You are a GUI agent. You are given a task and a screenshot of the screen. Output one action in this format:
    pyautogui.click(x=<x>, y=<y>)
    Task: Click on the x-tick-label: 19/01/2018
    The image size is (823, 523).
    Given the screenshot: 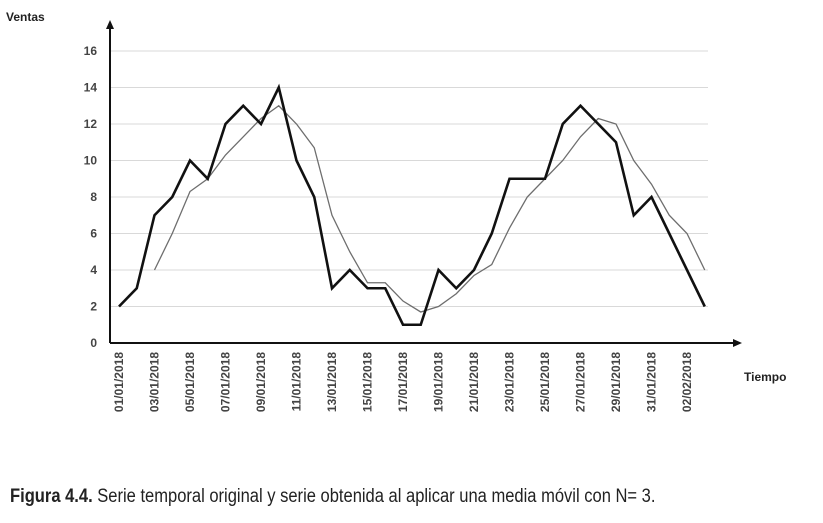 What is the action you would take?
    pyautogui.click(x=439, y=382)
    